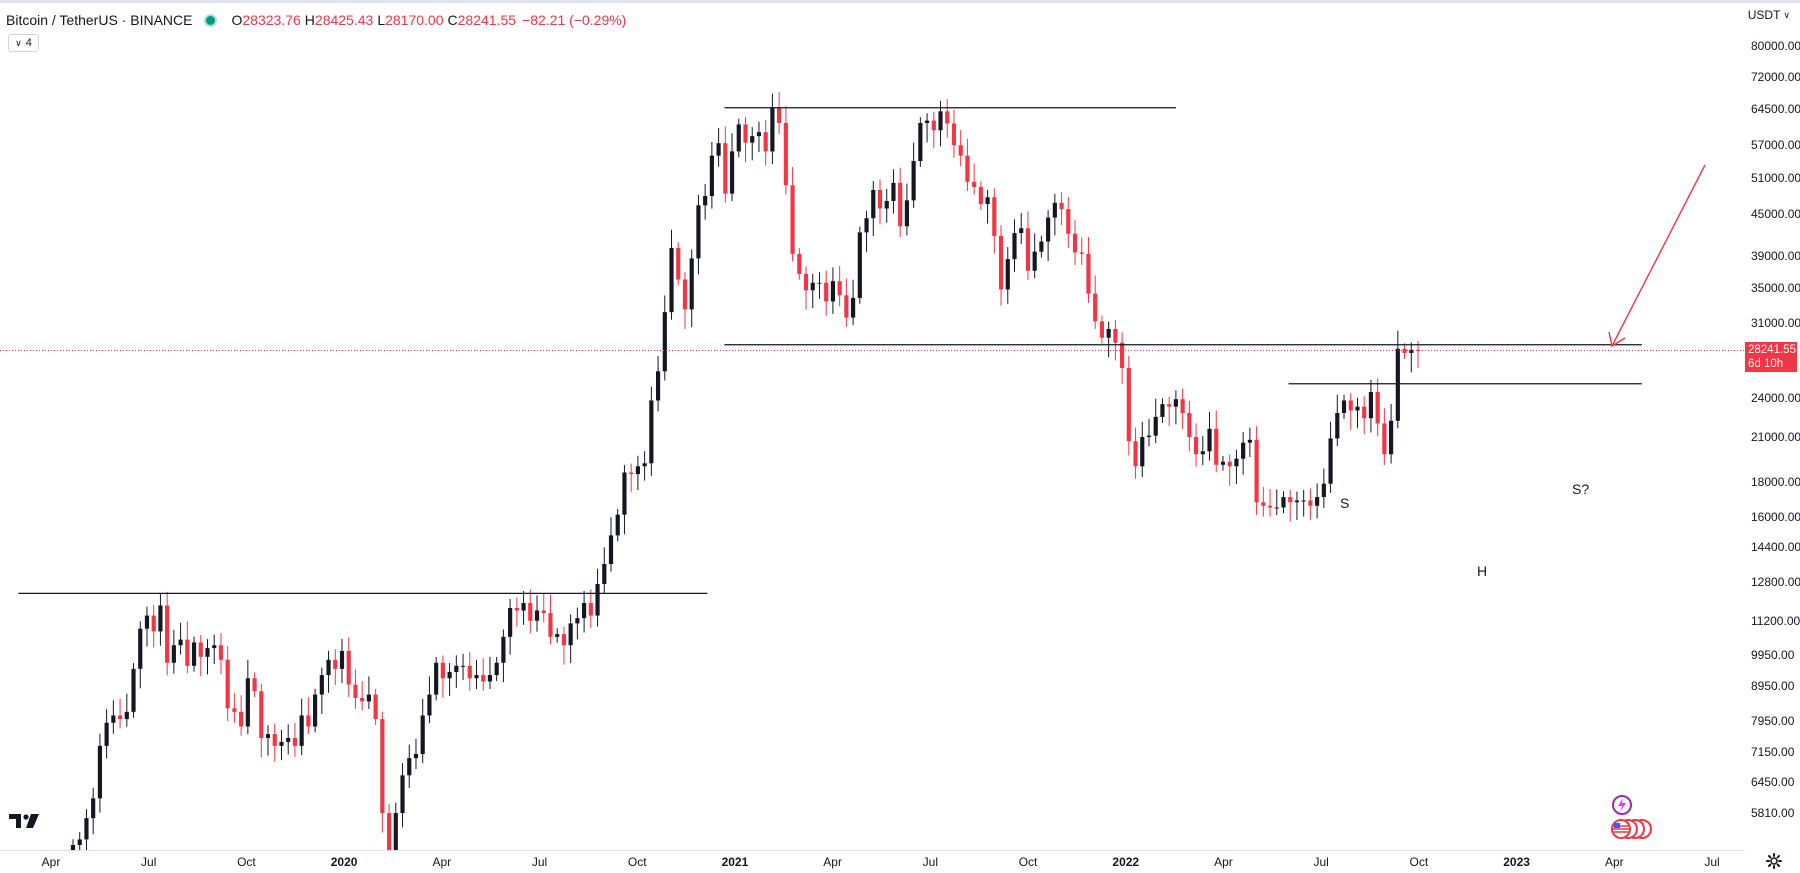  Describe the element at coordinates (1773, 655) in the screenshot. I see `price-tick-label: 9950.00` at that location.